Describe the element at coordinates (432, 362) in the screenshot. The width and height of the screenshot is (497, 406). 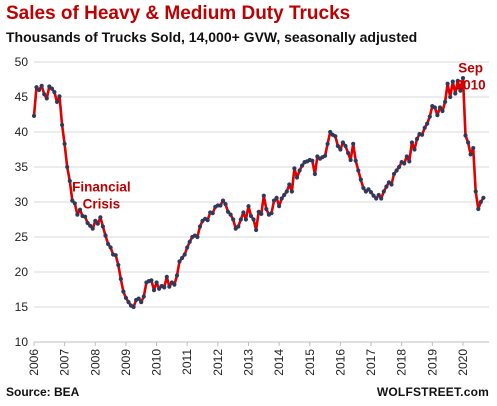
I see `x-tick-label: 2019` at that location.